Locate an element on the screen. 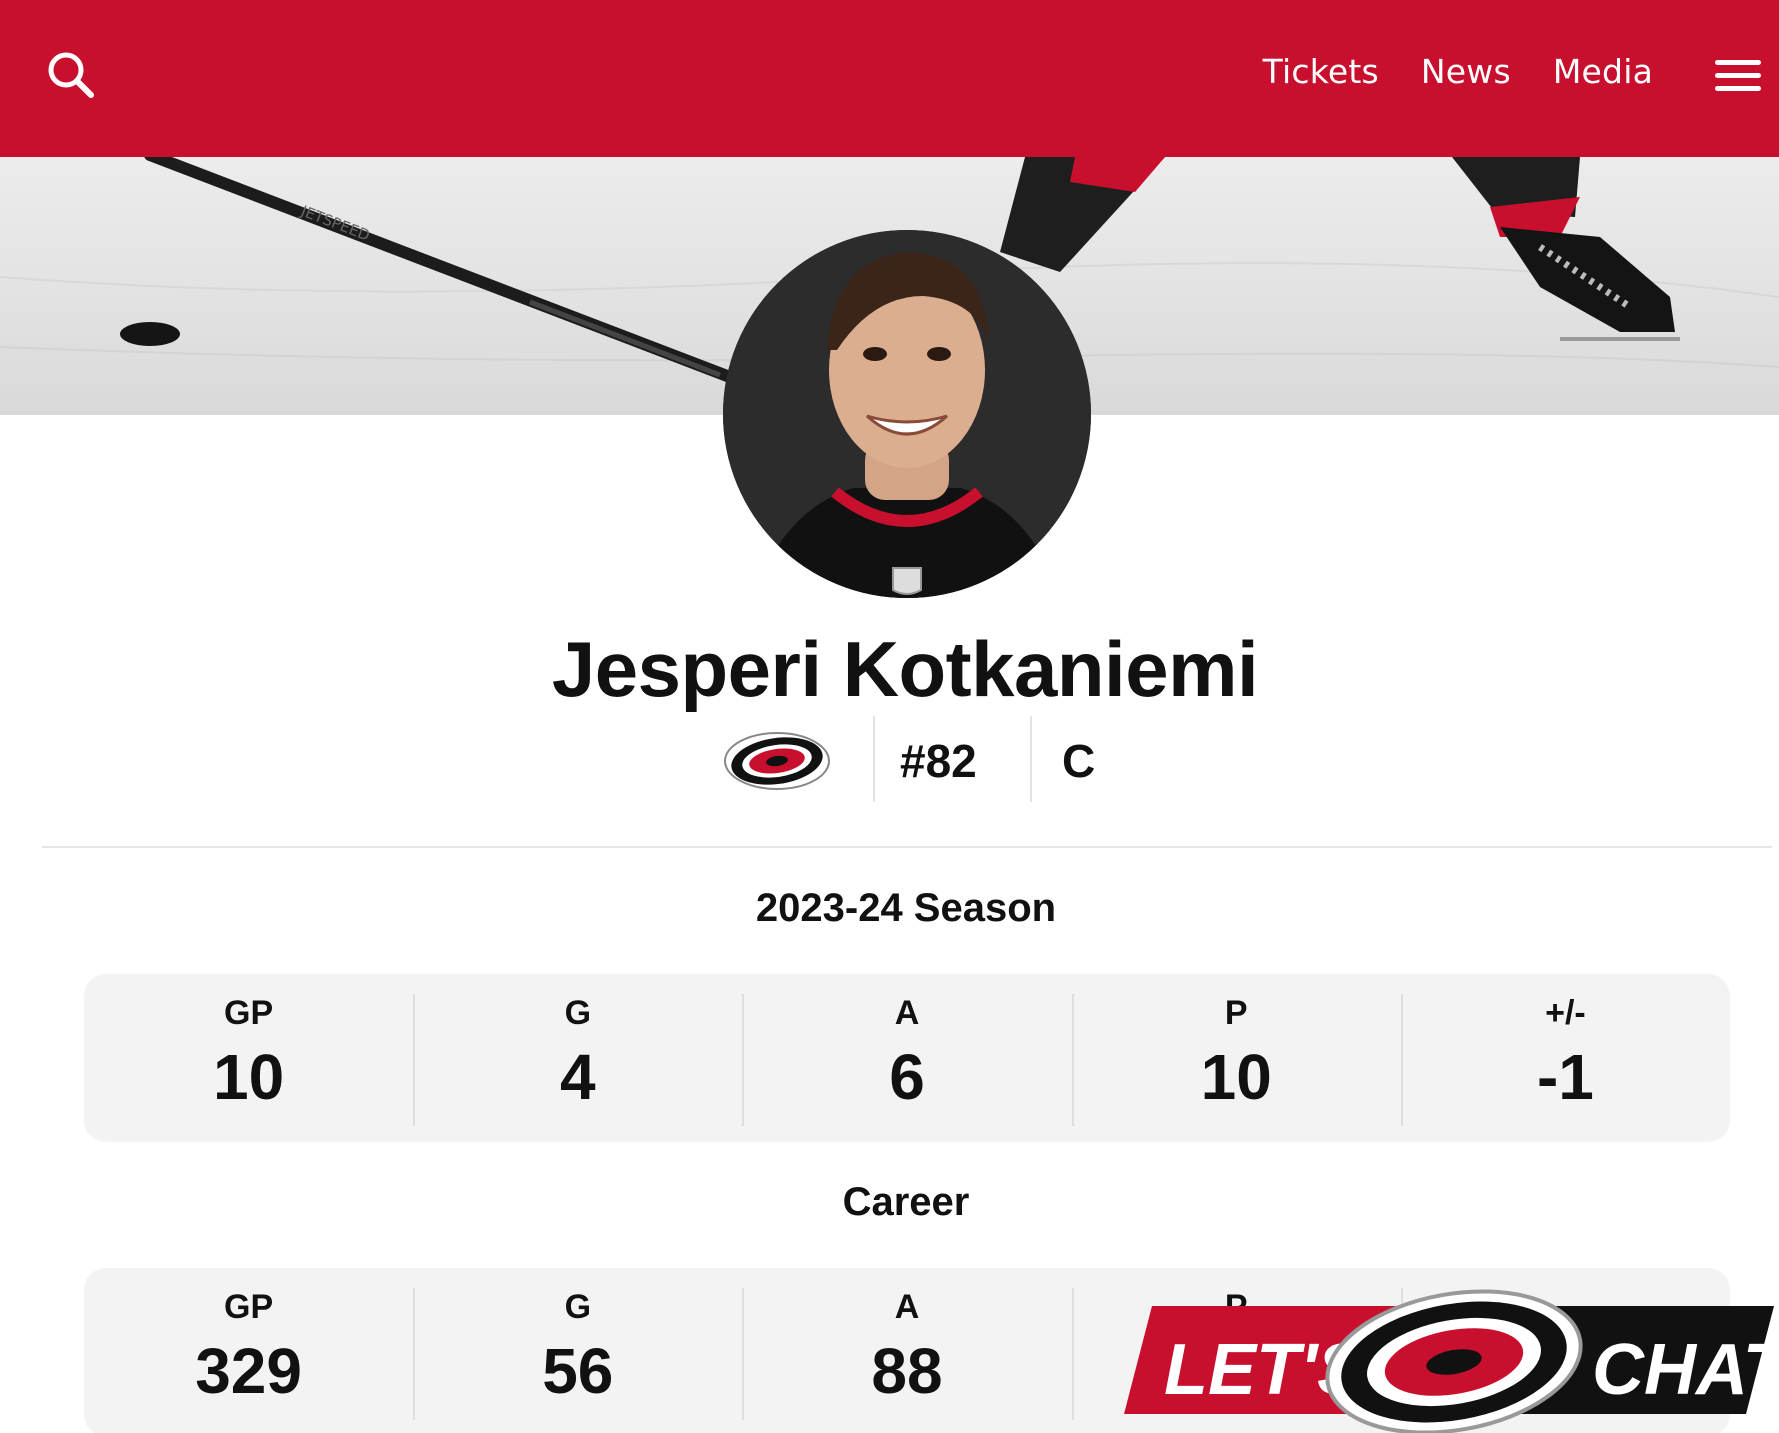 This screenshot has height=1433, width=1779. main-nav: Tickets News Media is located at coordinates (1458, 71).